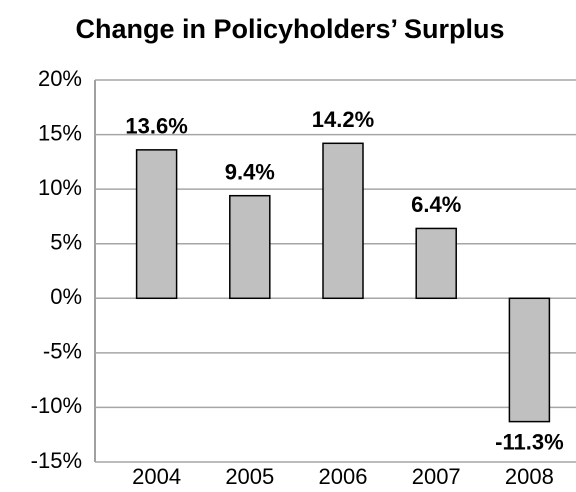 The height and width of the screenshot is (492, 576). What do you see at coordinates (529, 441) in the screenshot?
I see `value-label: -11.3%` at bounding box center [529, 441].